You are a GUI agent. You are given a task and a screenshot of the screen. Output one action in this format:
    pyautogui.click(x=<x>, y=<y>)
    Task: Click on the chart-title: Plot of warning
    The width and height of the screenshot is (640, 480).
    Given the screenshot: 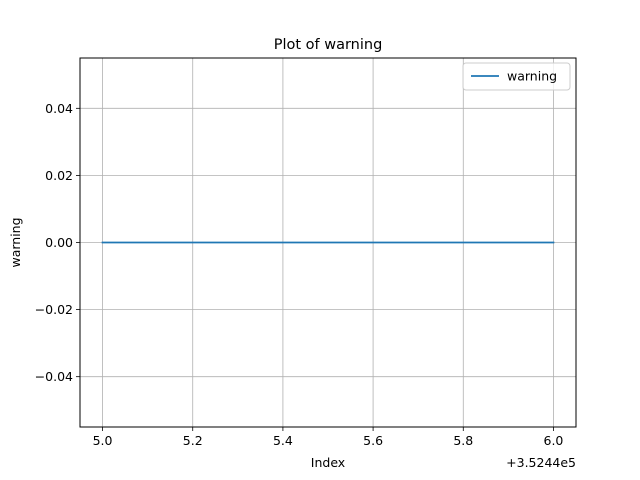 What is the action you would take?
    pyautogui.click(x=328, y=45)
    